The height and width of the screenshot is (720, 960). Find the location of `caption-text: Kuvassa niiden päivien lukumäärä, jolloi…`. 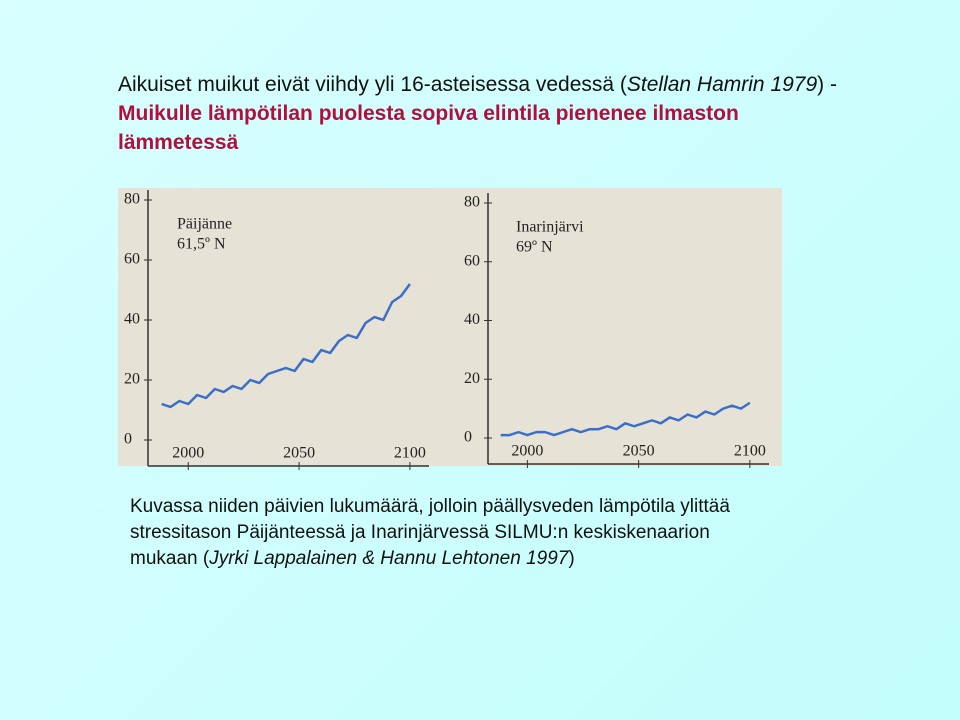

caption-text: Kuvassa niiden päivien lukumäärä, jolloi… is located at coordinates (430, 532).